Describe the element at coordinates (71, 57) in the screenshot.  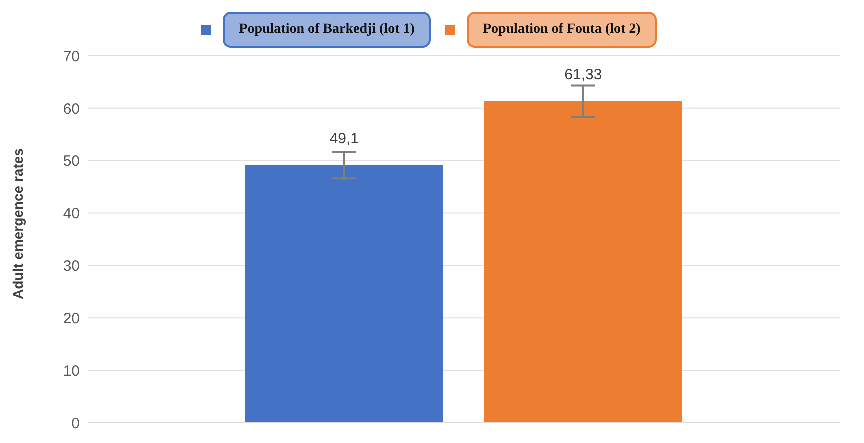
I see `y-tick-label: 70` at that location.